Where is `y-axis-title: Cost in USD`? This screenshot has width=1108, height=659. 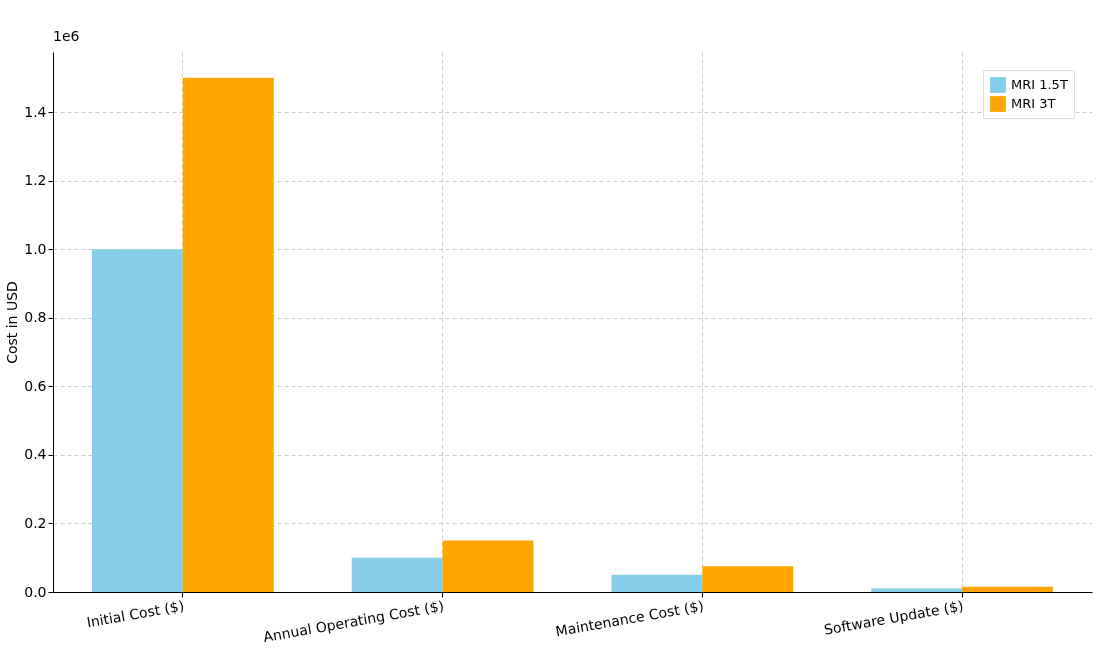
y-axis-title: Cost in USD is located at coordinates (12, 322).